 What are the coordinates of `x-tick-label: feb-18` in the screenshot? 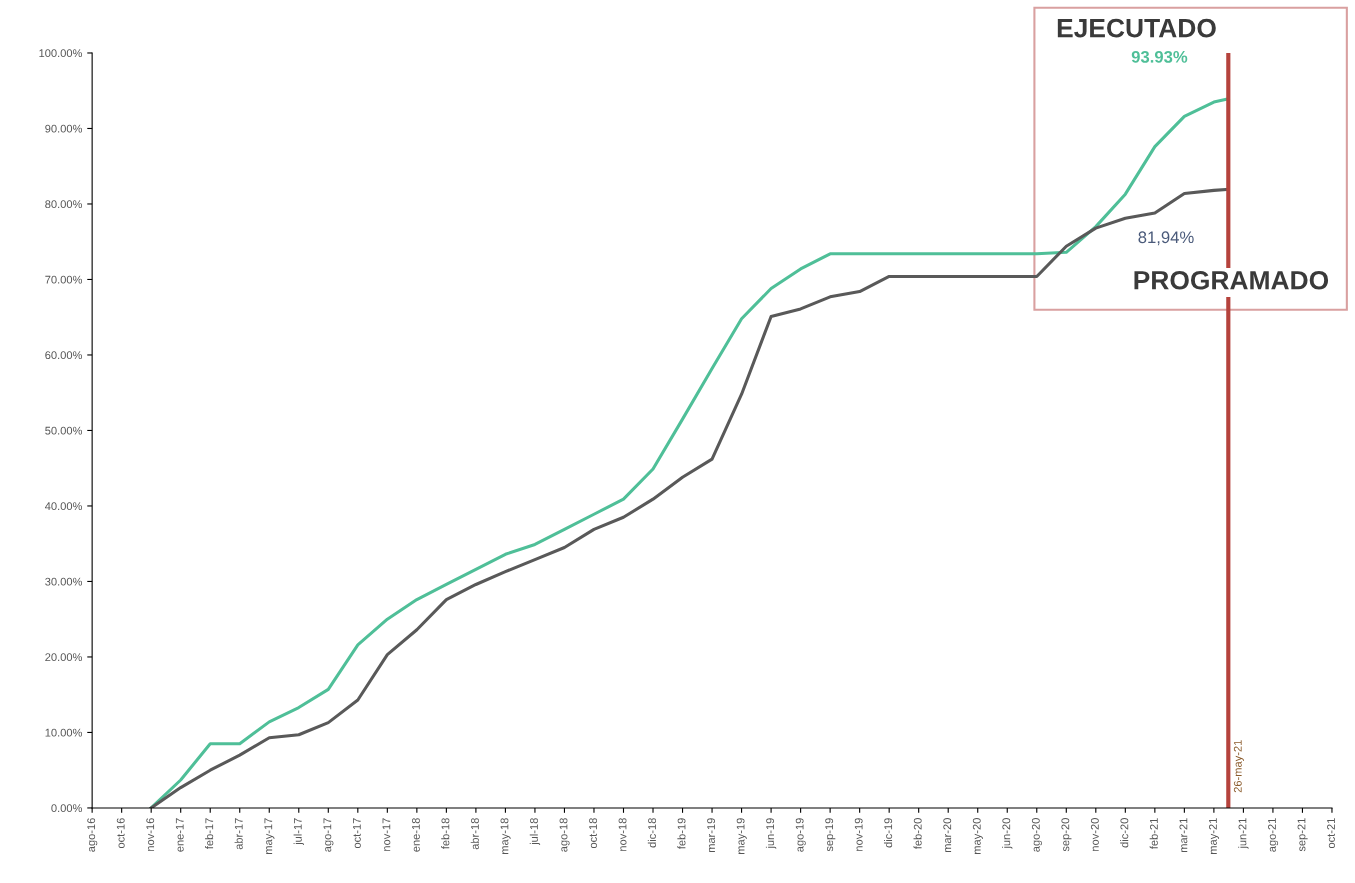 It's located at (445, 834).